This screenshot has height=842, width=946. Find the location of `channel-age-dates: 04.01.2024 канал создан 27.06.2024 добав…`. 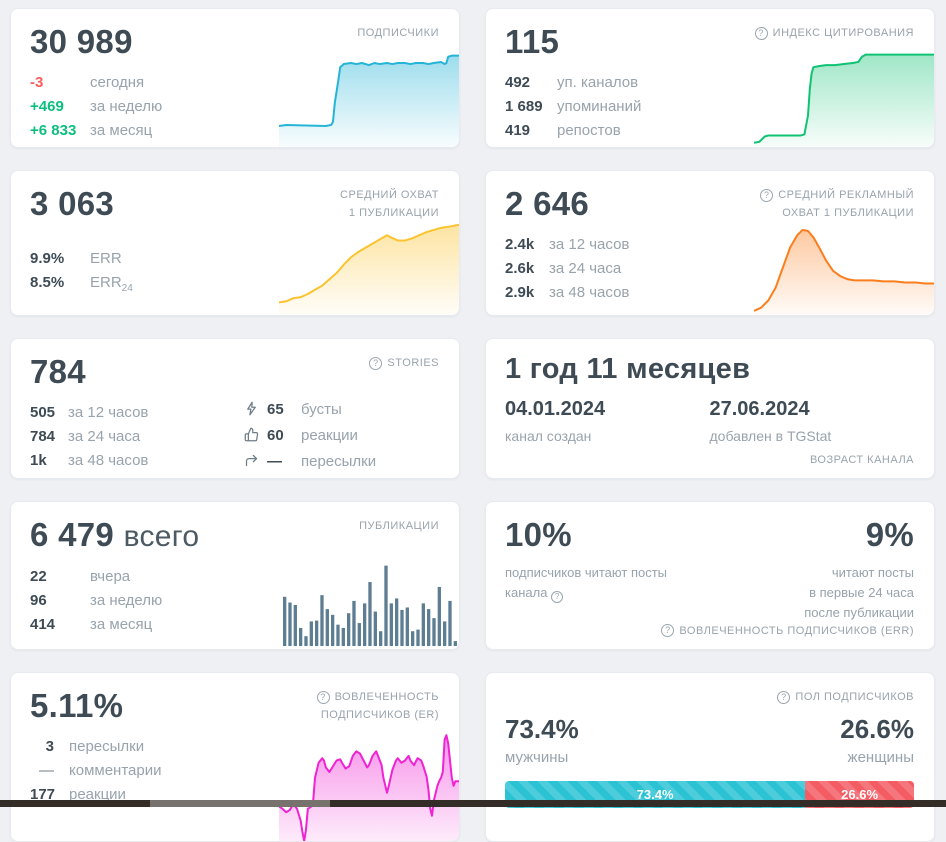

channel-age-dates: 04.01.2024 канал создан 27.06.2024 добав… is located at coordinates (709, 421).